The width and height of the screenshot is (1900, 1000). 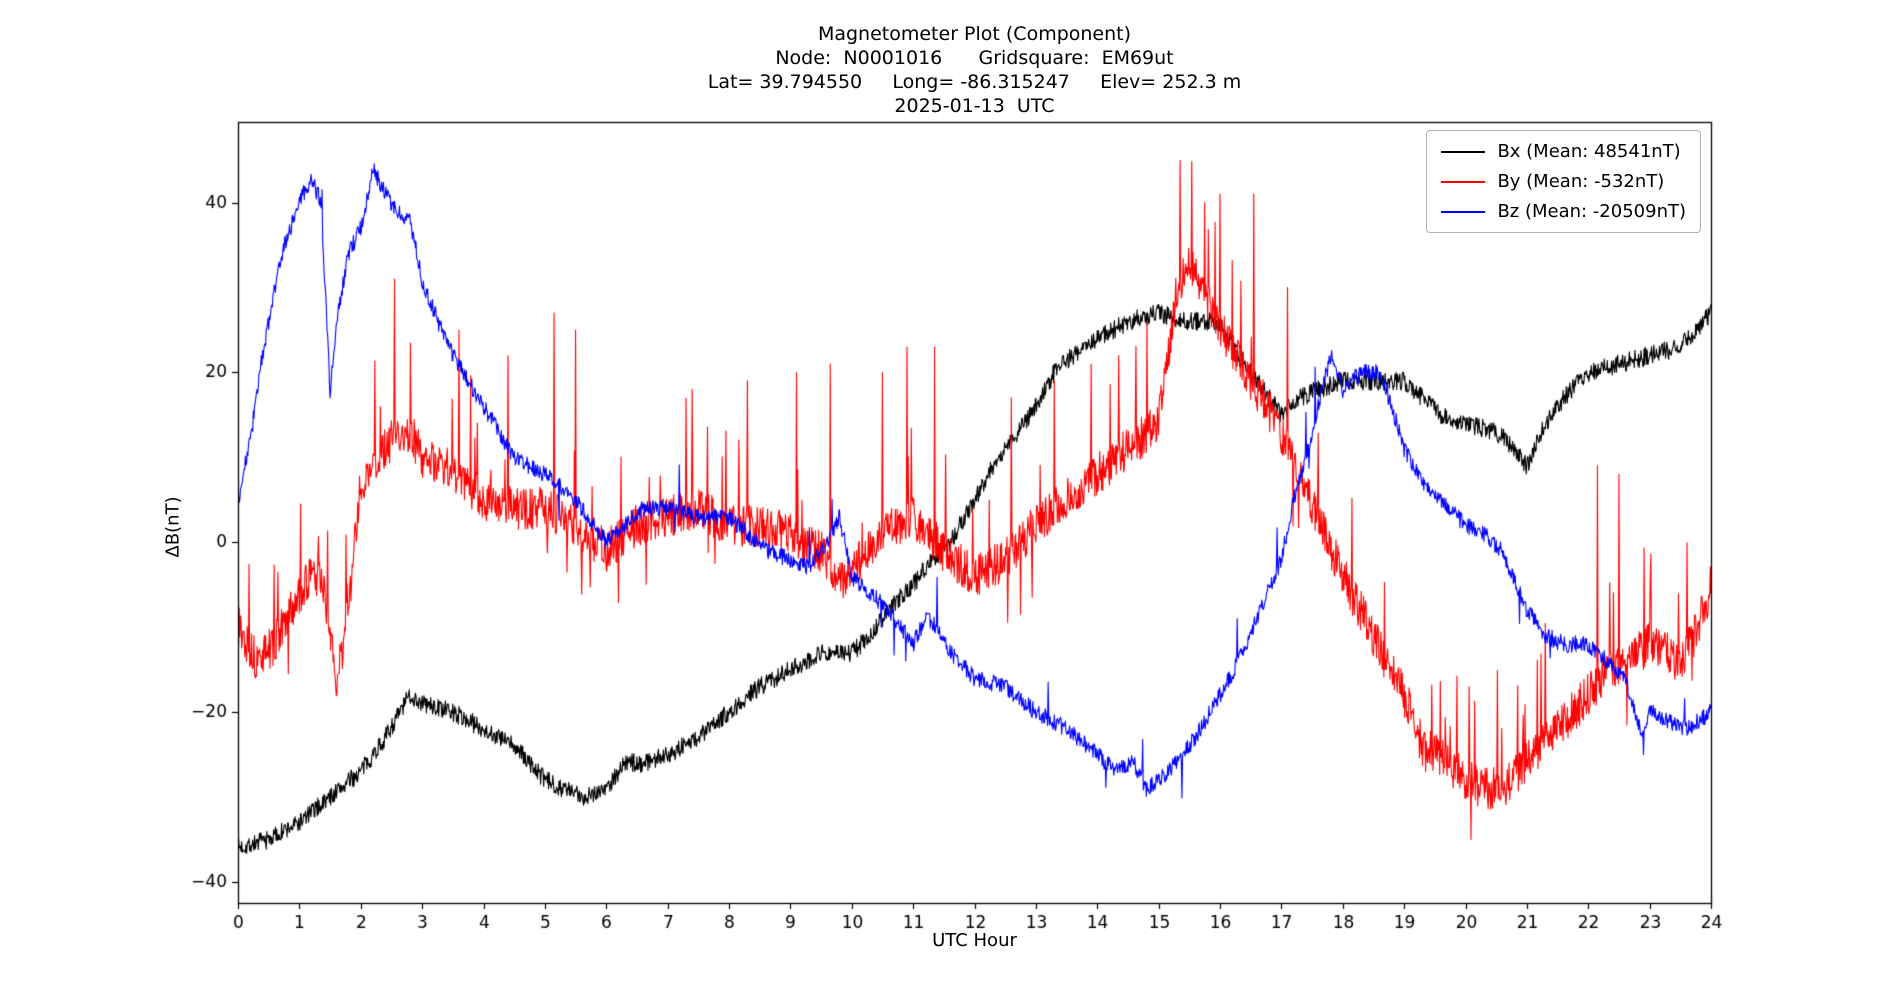 I want to click on legend-label-bx: Bx (Mean: 48541nT), so click(x=1589, y=151).